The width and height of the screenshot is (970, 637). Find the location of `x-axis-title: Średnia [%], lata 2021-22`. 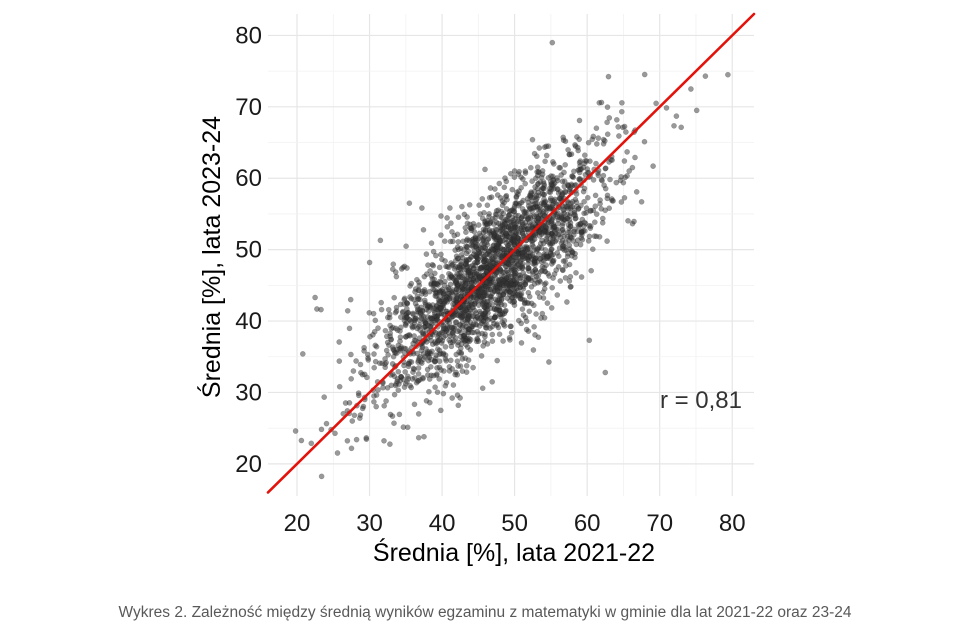

x-axis-title: Średnia [%], lata 2021-22 is located at coordinates (514, 552).